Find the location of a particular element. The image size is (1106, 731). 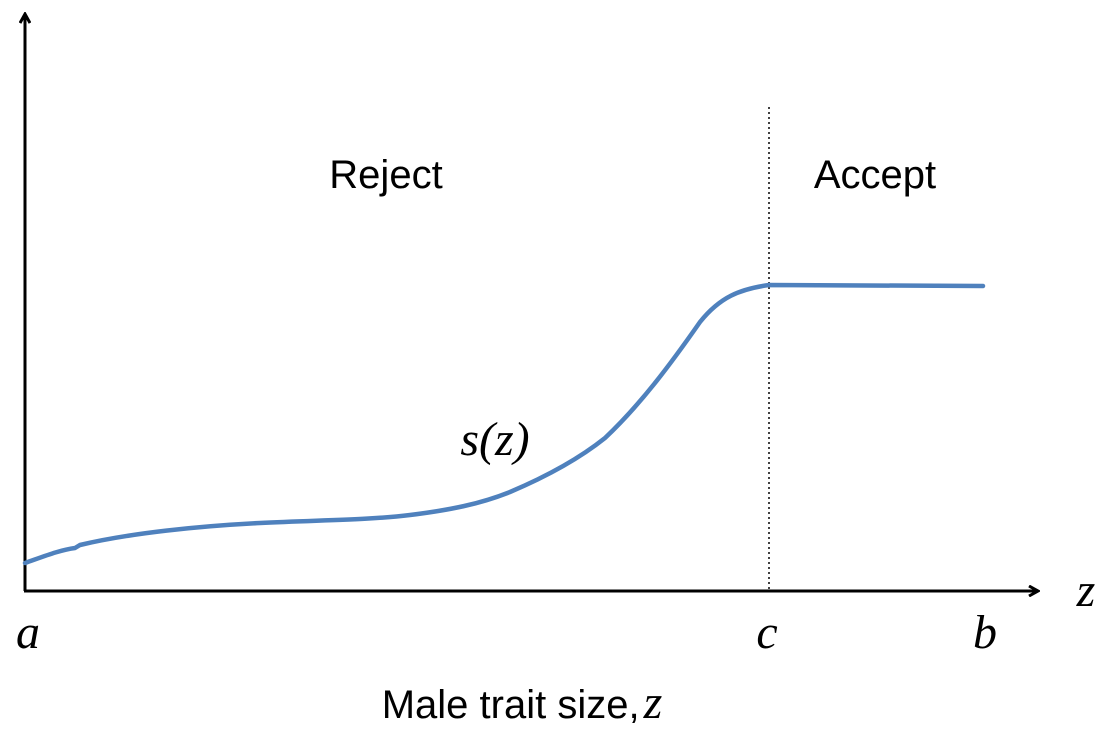

curve-label: s(z) is located at coordinates (494, 439).